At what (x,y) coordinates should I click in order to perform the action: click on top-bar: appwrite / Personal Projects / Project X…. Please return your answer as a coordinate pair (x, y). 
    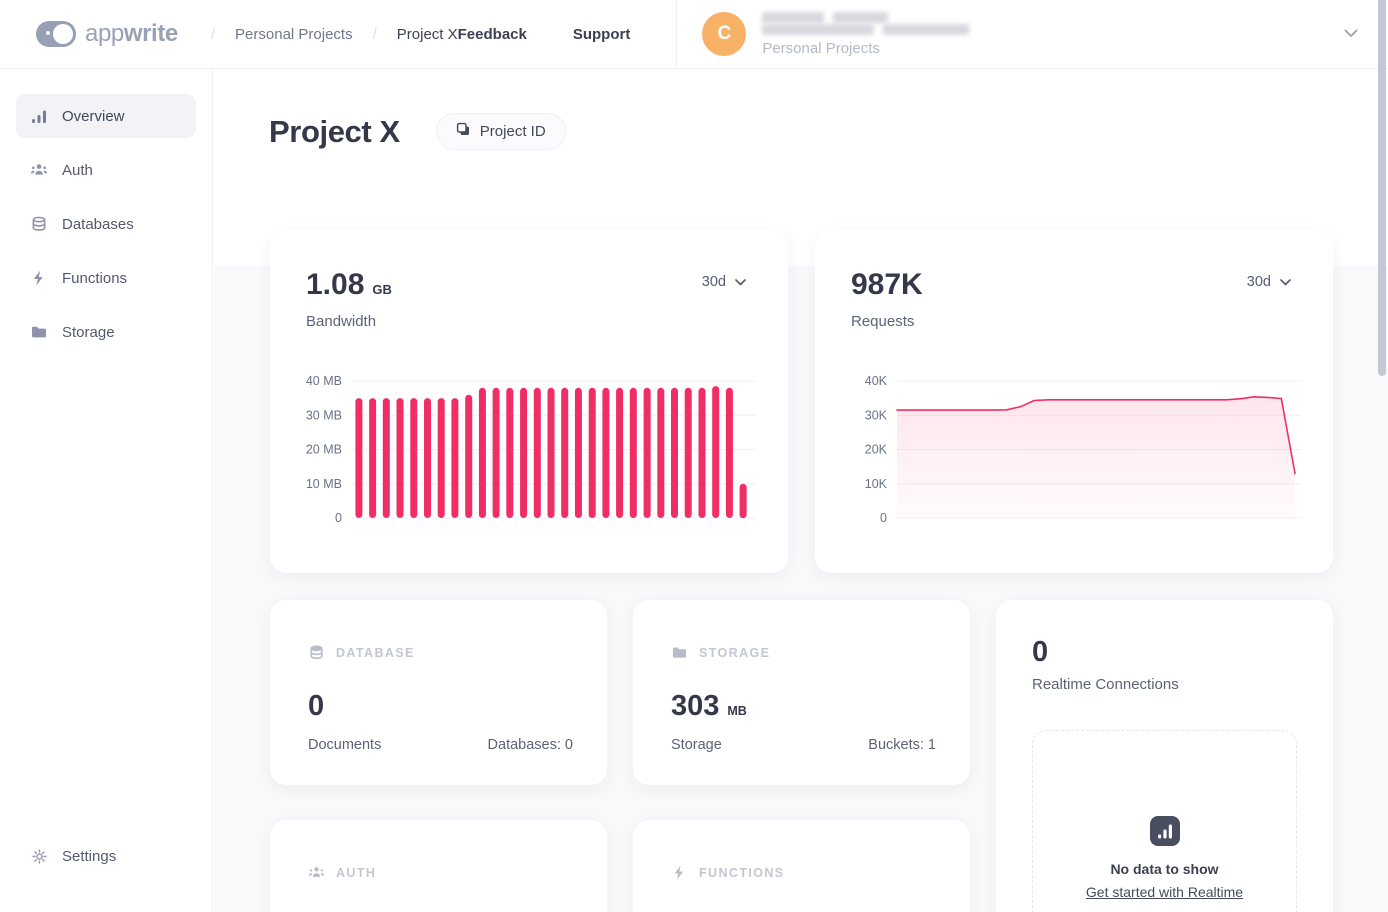
    Looking at the image, I should click on (694, 34).